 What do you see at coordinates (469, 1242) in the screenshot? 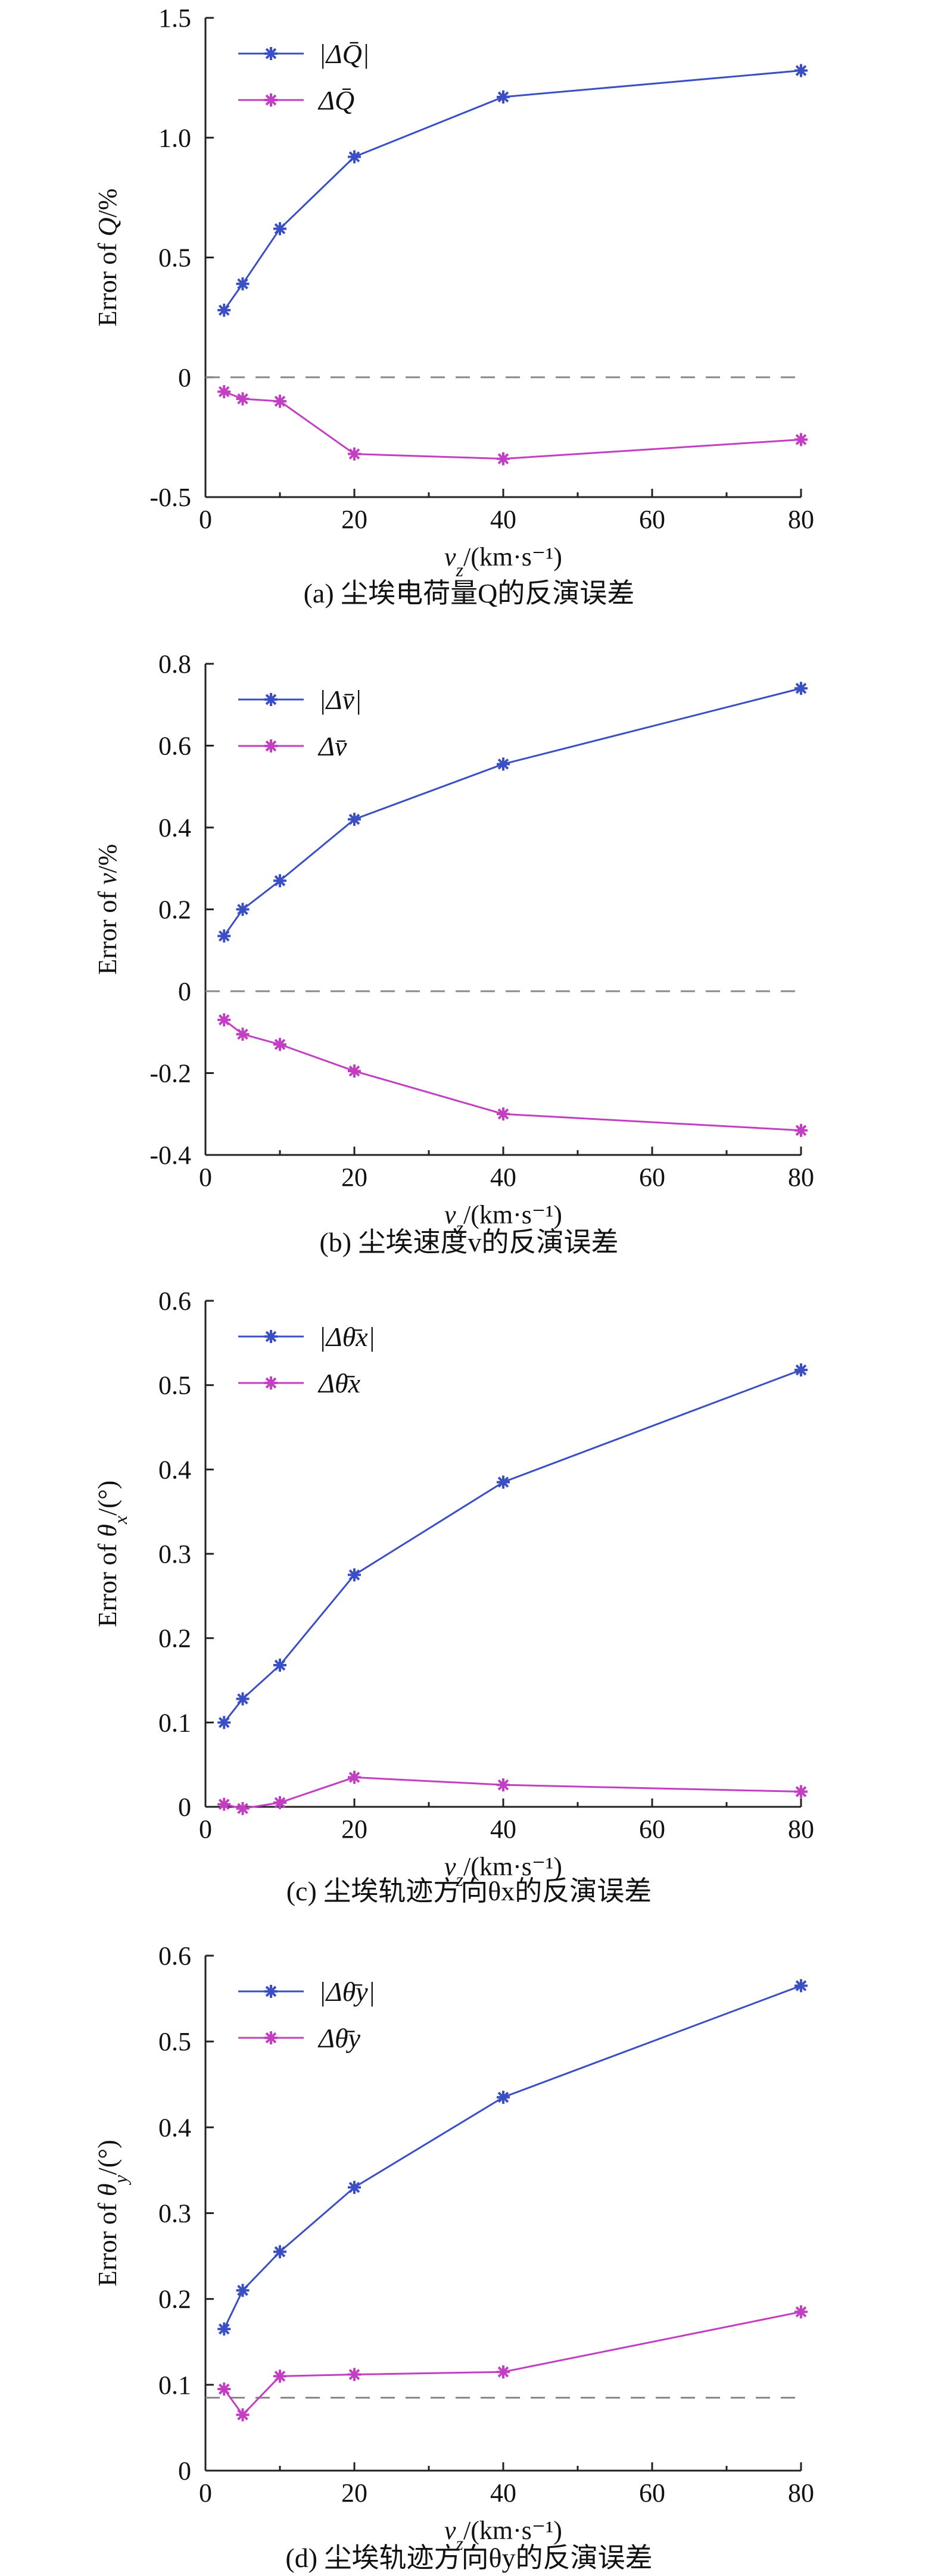
I see `caption-b: (b) 尘埃速度v的反演误差` at bounding box center [469, 1242].